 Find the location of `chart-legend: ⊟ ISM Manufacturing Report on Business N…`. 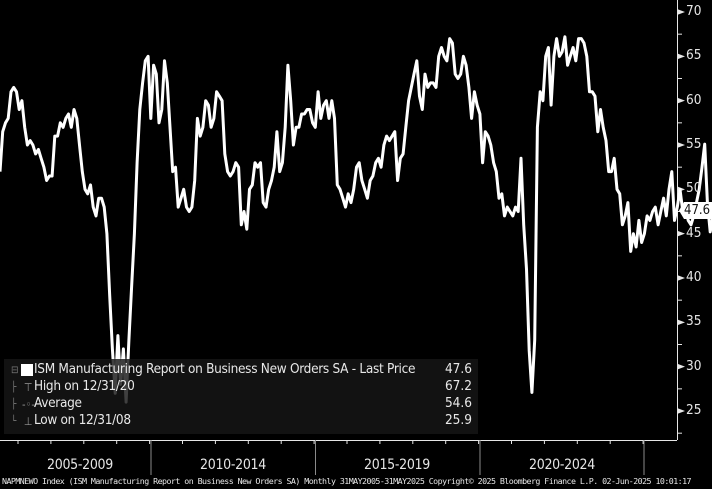

chart-legend: ⊟ ISM Manufacturing Report on Business N… is located at coordinates (241, 396).